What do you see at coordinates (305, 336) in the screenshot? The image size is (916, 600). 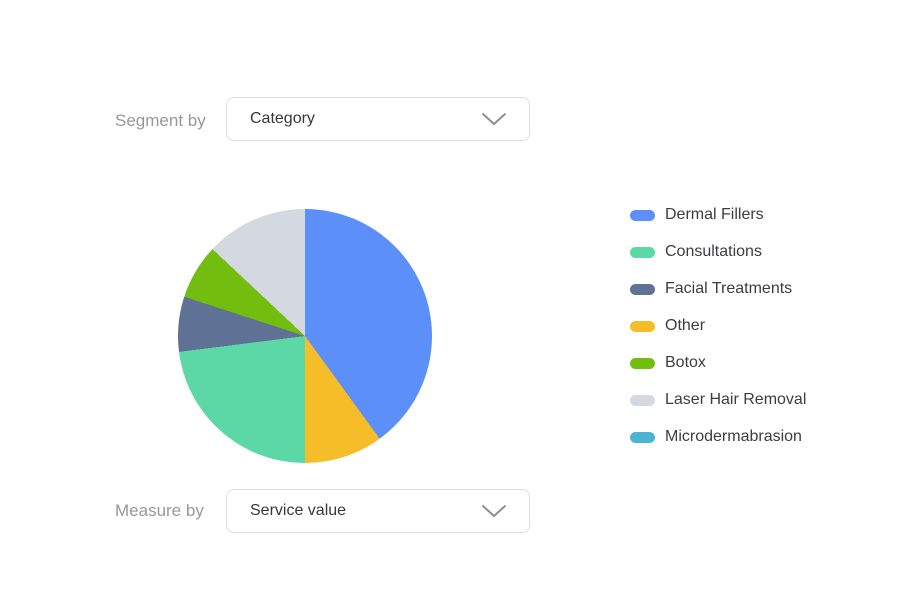 I see `pie-chart` at bounding box center [305, 336].